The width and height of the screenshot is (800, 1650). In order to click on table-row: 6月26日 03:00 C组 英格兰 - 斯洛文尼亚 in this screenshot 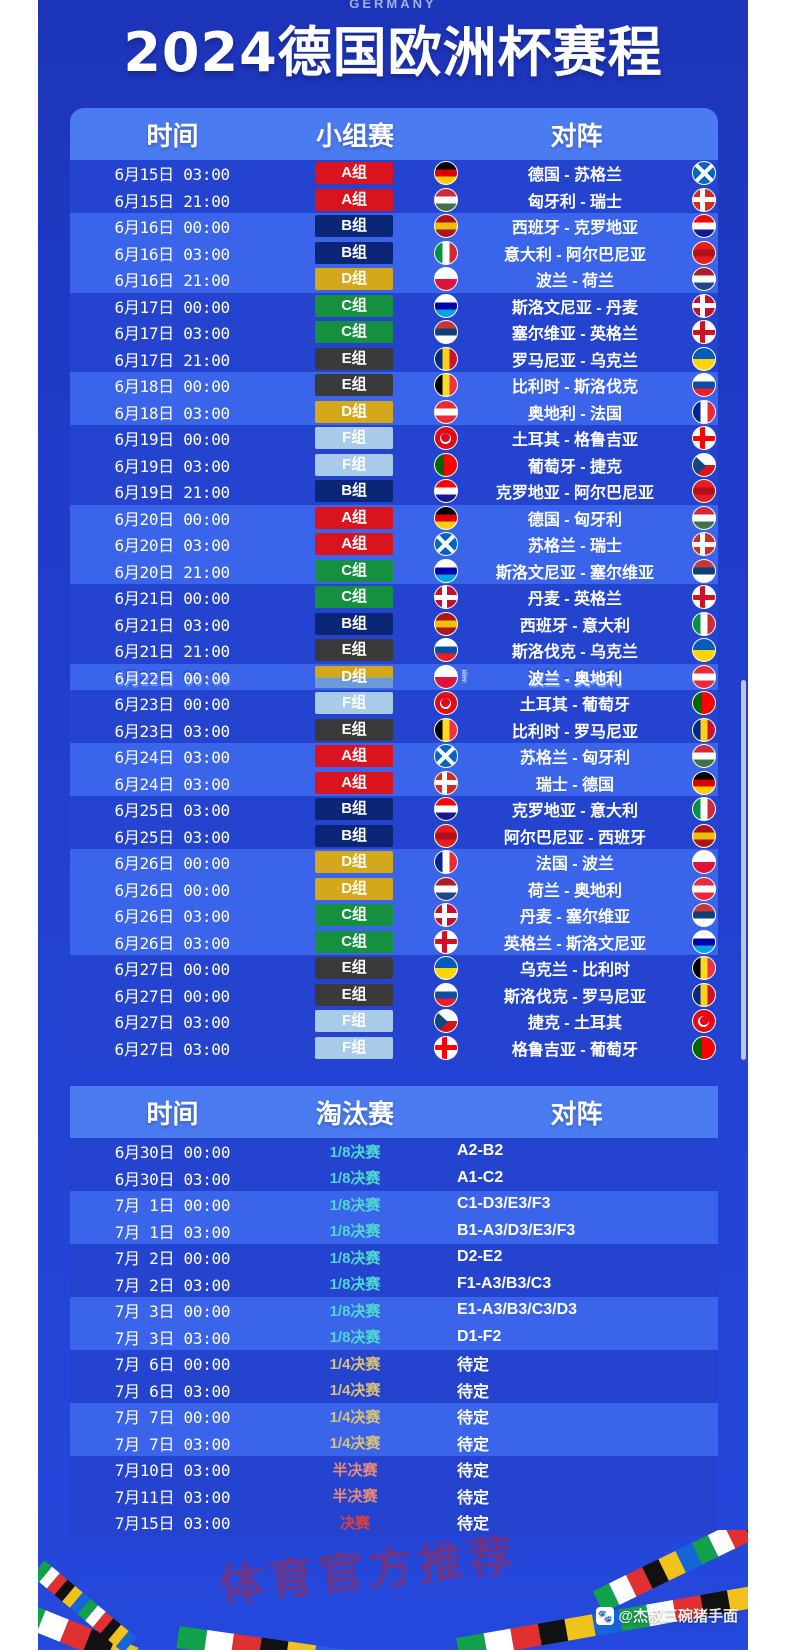, I will do `click(394, 942)`.